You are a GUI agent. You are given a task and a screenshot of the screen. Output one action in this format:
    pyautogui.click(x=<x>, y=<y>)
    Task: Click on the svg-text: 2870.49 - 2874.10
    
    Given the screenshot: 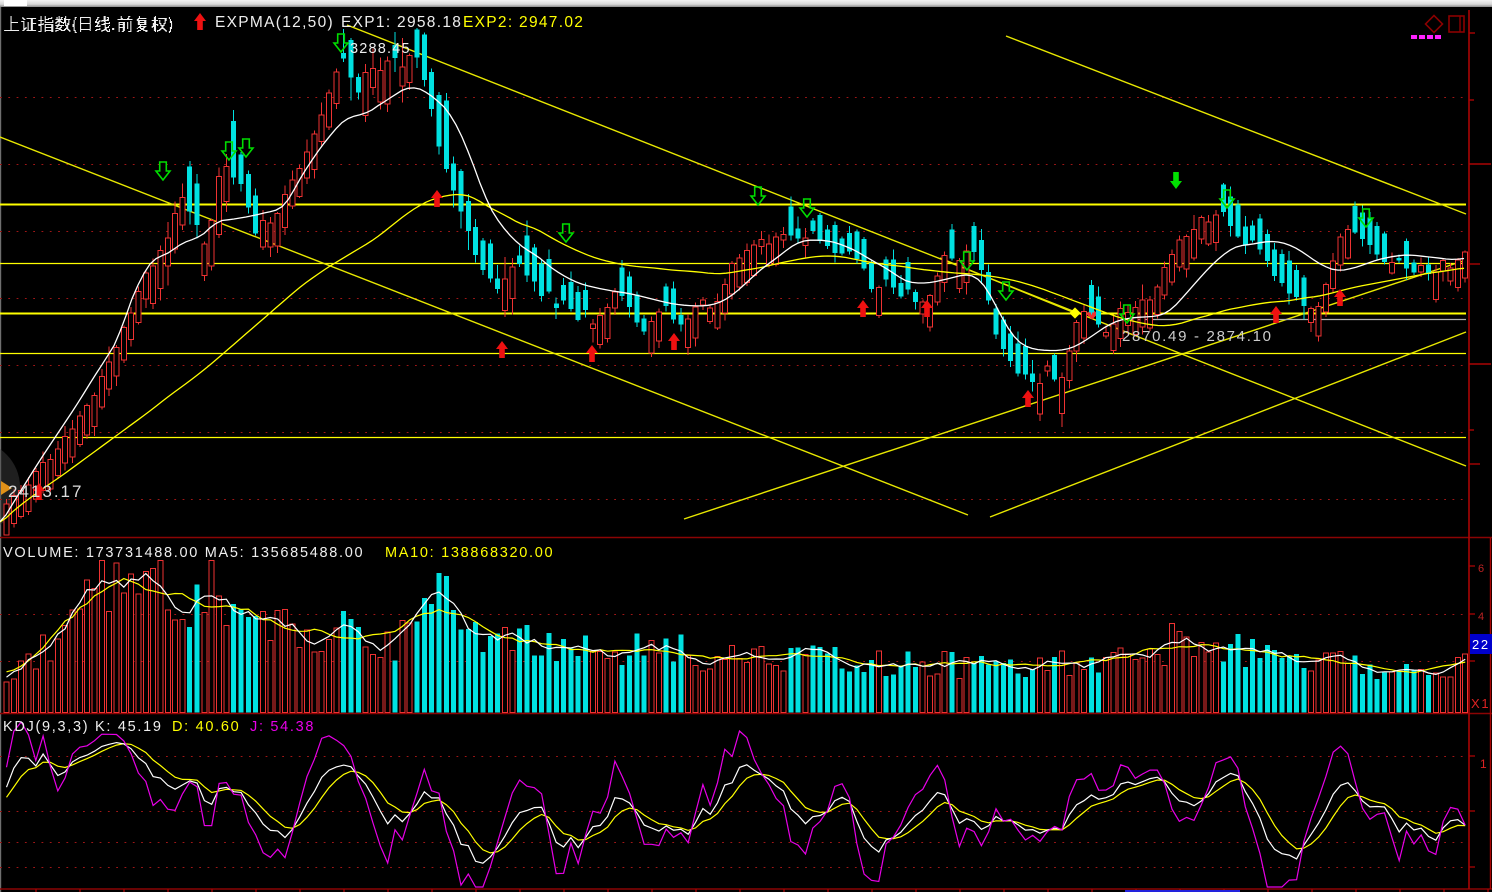 What is the action you would take?
    pyautogui.click(x=1197, y=336)
    